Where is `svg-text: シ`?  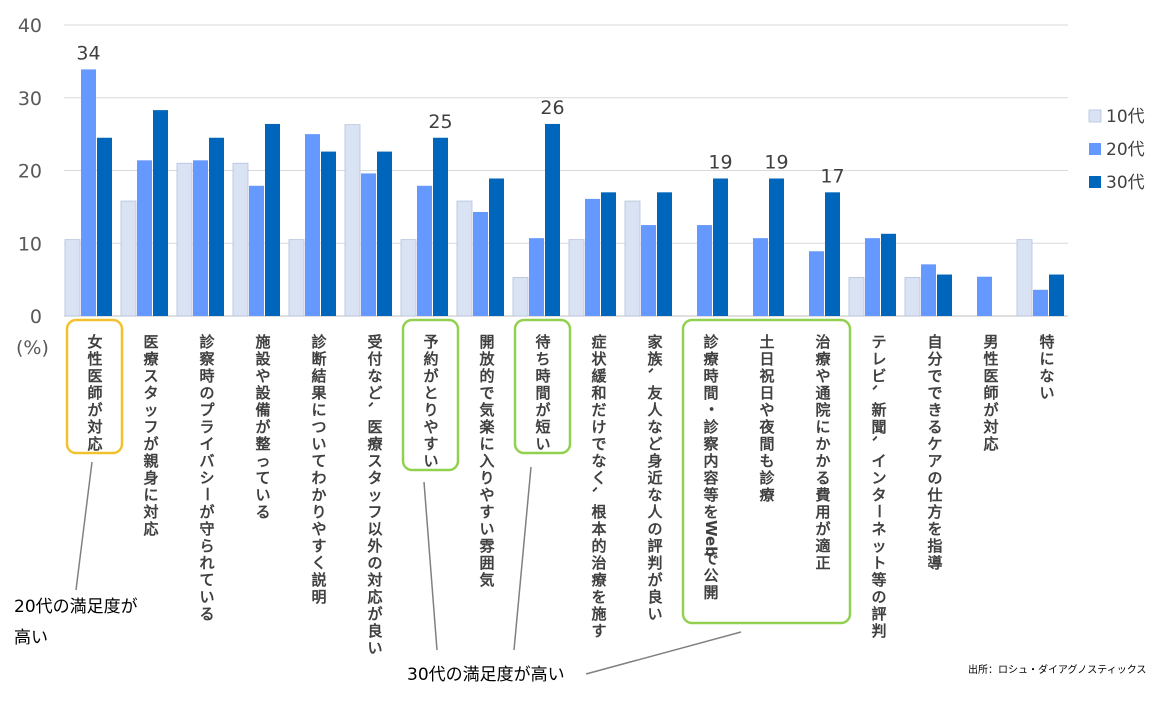
svg-text: シ is located at coordinates (206, 478).